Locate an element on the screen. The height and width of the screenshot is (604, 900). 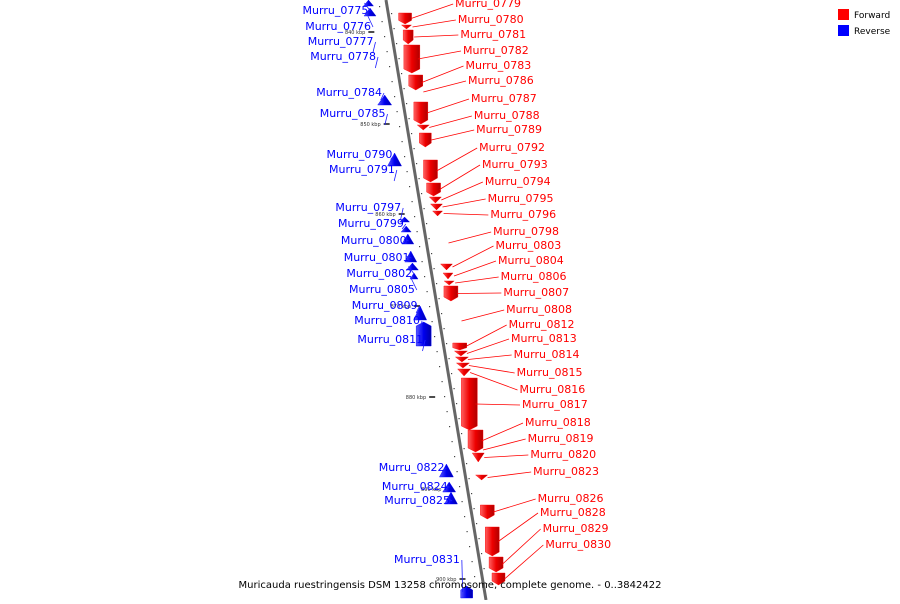
gene-label-murru_0819: Murru_0819 is located at coordinates (561, 438).